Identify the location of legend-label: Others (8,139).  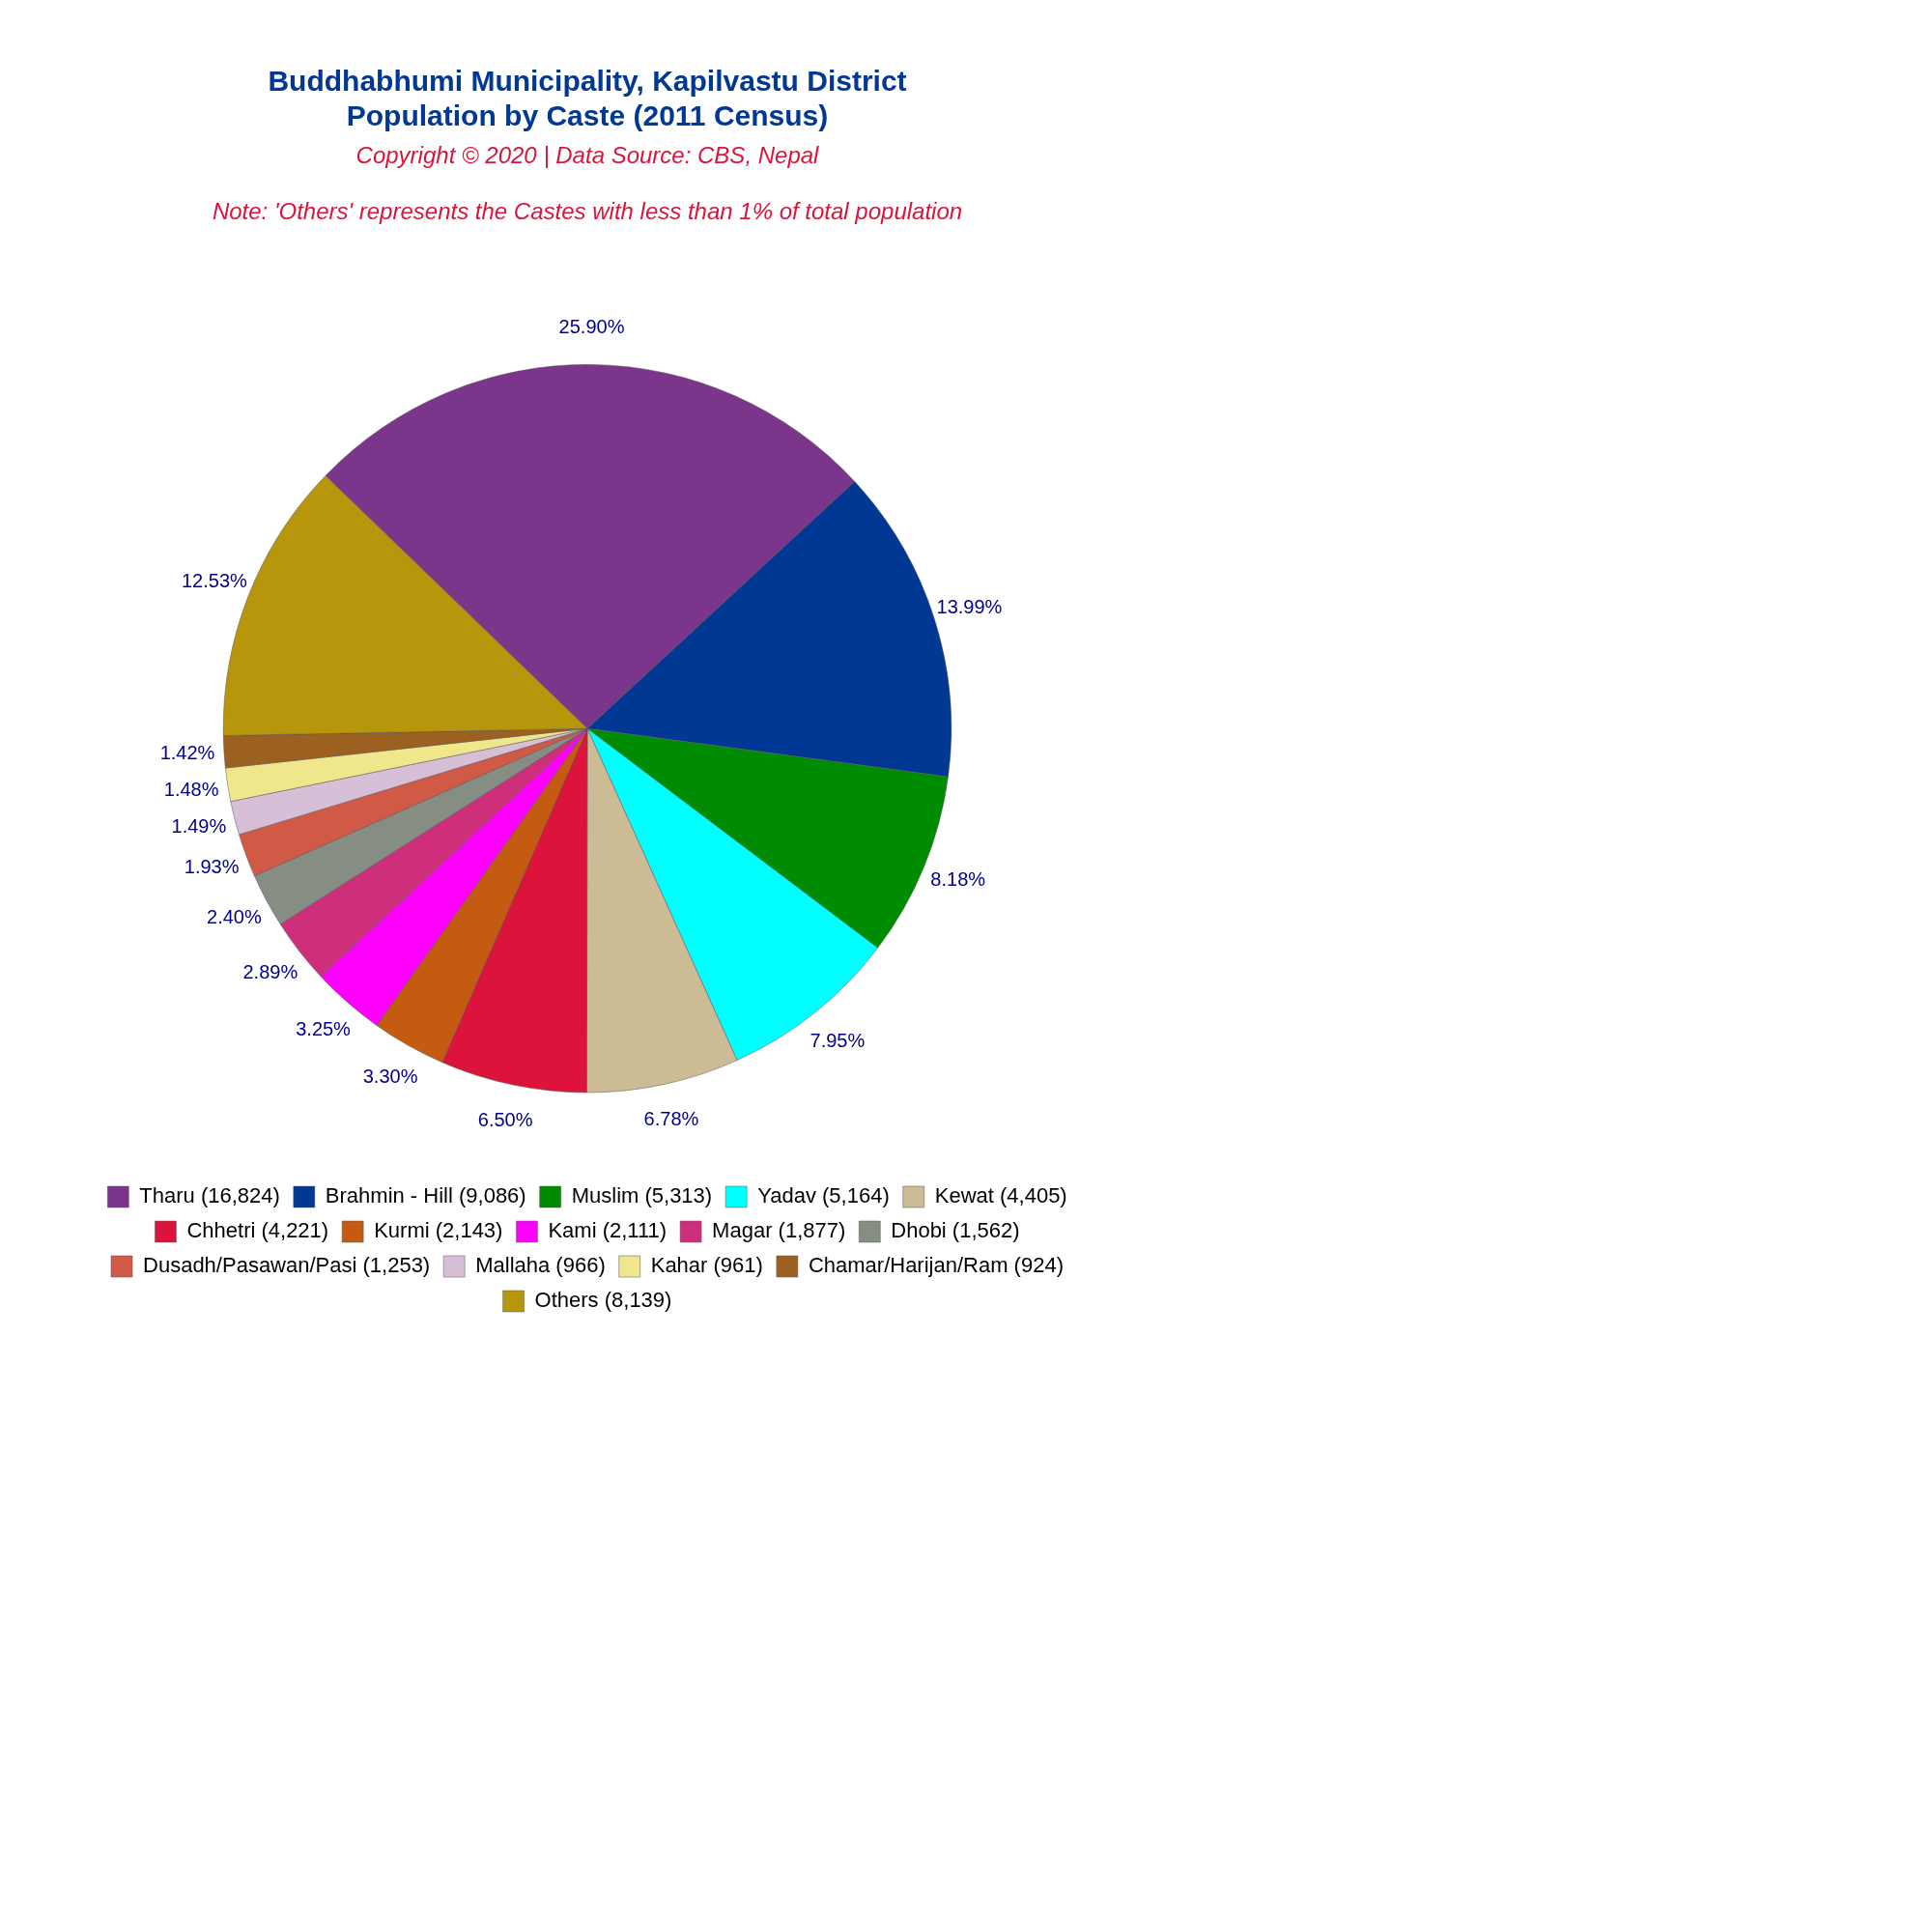
(603, 1300).